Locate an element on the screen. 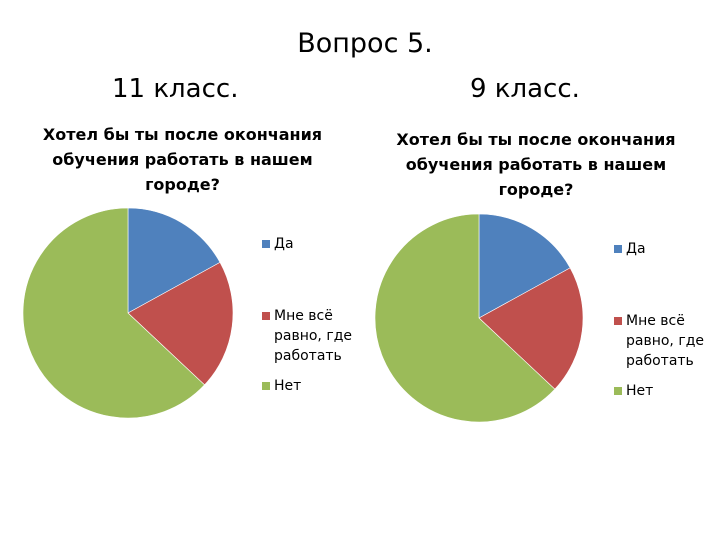 The height and width of the screenshot is (540, 720). legend-label-9-0: Да is located at coordinates (636, 249).